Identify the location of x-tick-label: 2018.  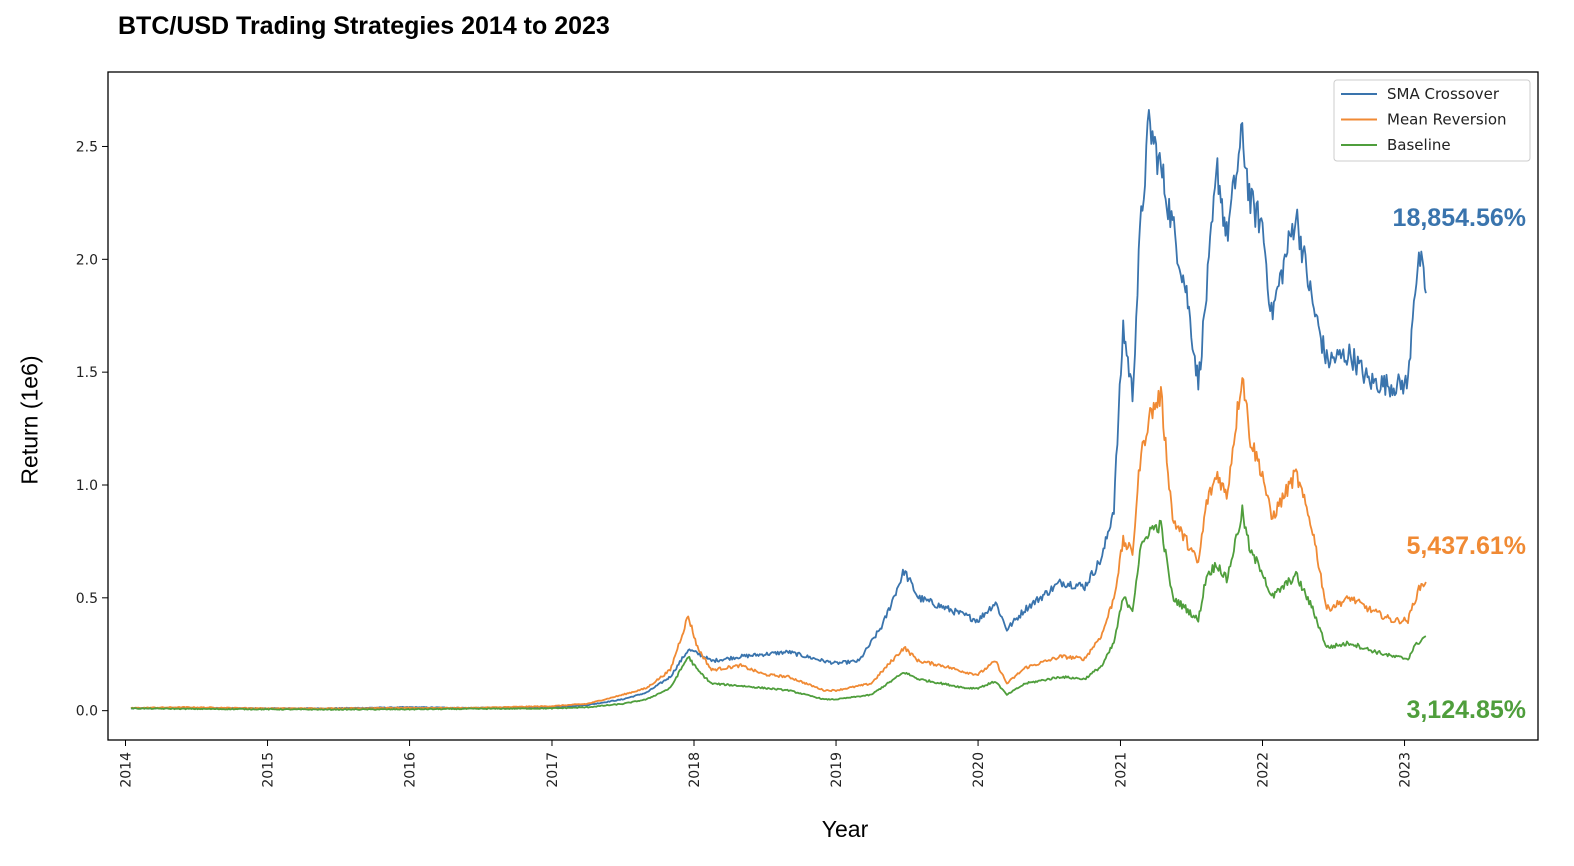
(695, 770).